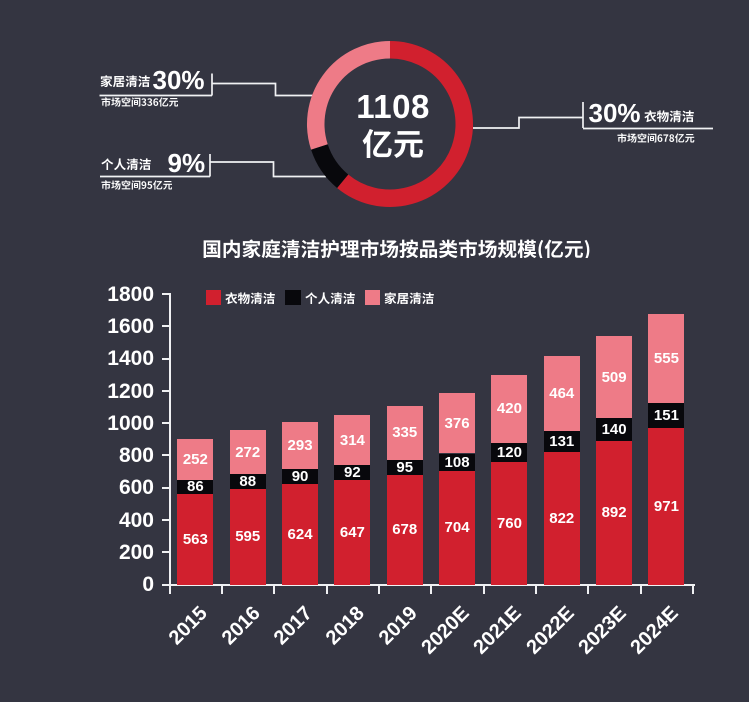 The width and height of the screenshot is (749, 702). I want to click on bar-label-2022E-series-2: 464, so click(562, 393).